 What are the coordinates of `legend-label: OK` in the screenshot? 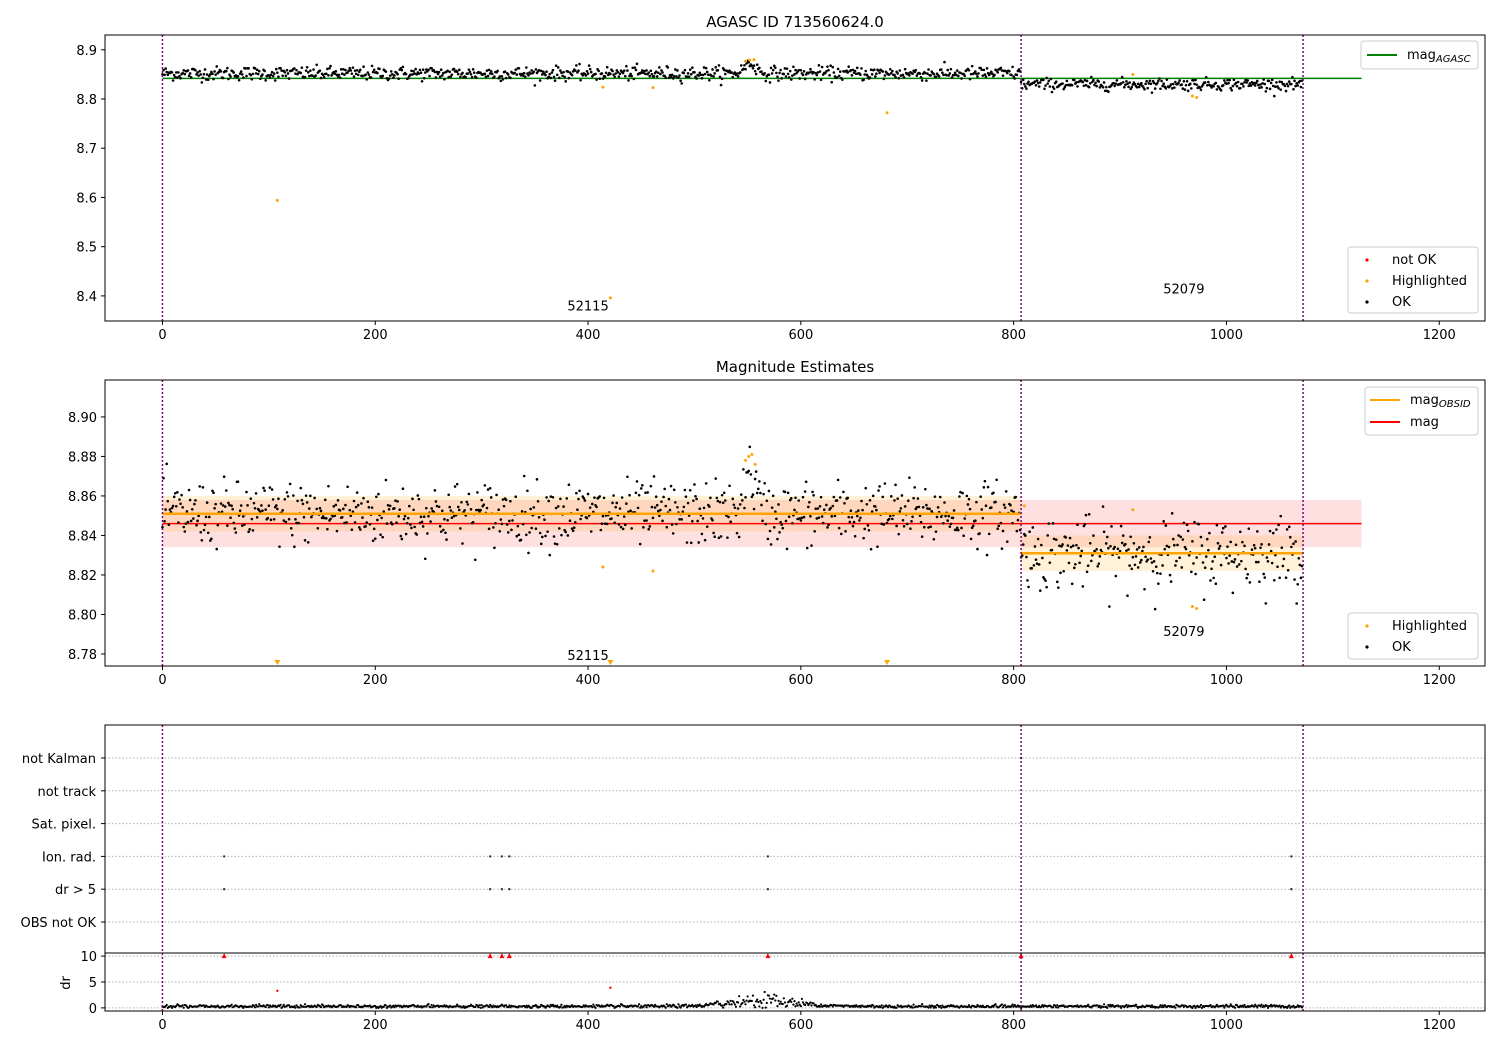 It's located at (1401, 647).